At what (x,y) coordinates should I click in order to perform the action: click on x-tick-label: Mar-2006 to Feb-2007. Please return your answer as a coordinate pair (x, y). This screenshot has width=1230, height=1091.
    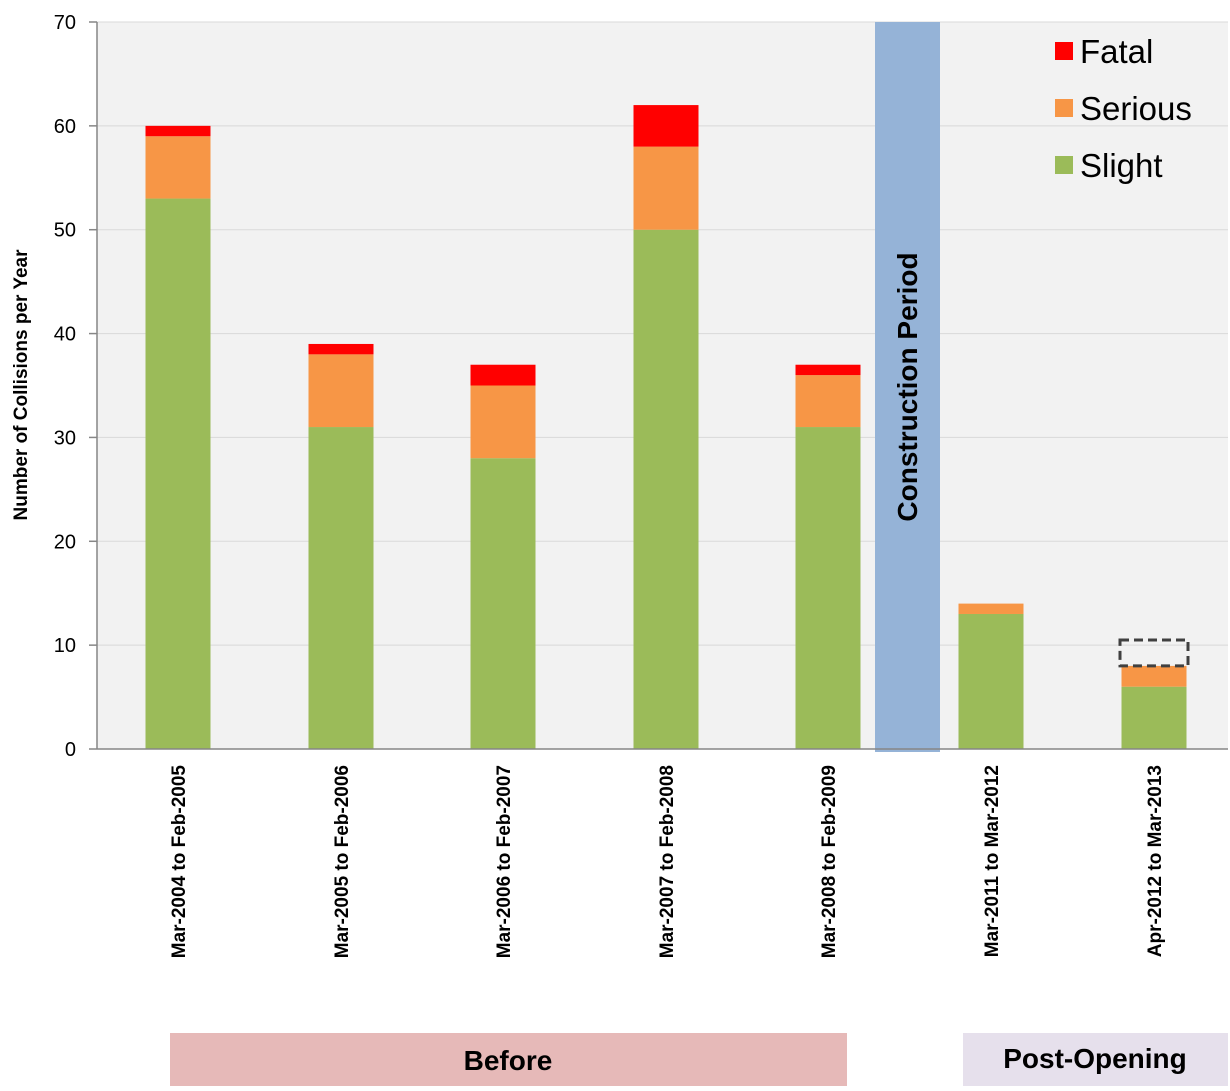
    Looking at the image, I should click on (504, 861).